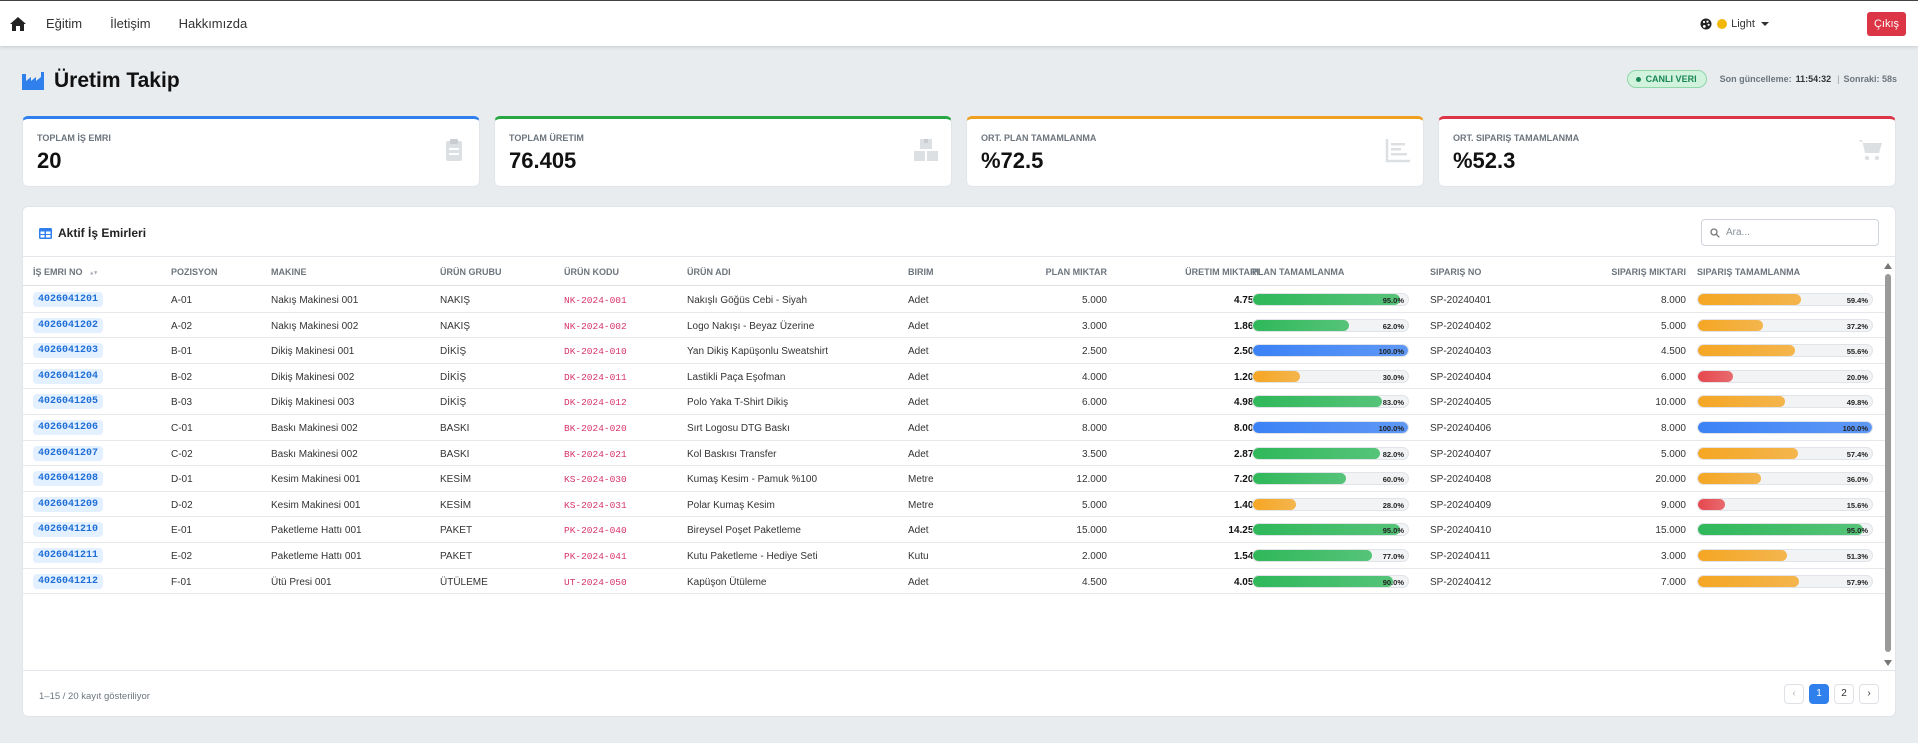 This screenshot has height=743, width=1918. Describe the element at coordinates (289, 272) in the screenshot. I see `col-header-machine: MAKINE` at that location.